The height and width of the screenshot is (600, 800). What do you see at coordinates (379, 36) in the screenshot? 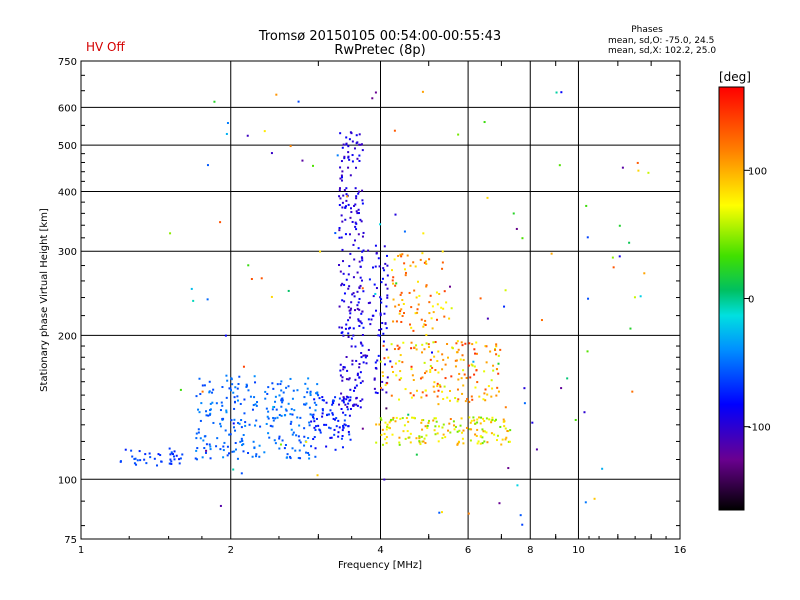
I see `chart-title: Tromsø 20150105 00:54:00-00:55:43` at bounding box center [379, 36].